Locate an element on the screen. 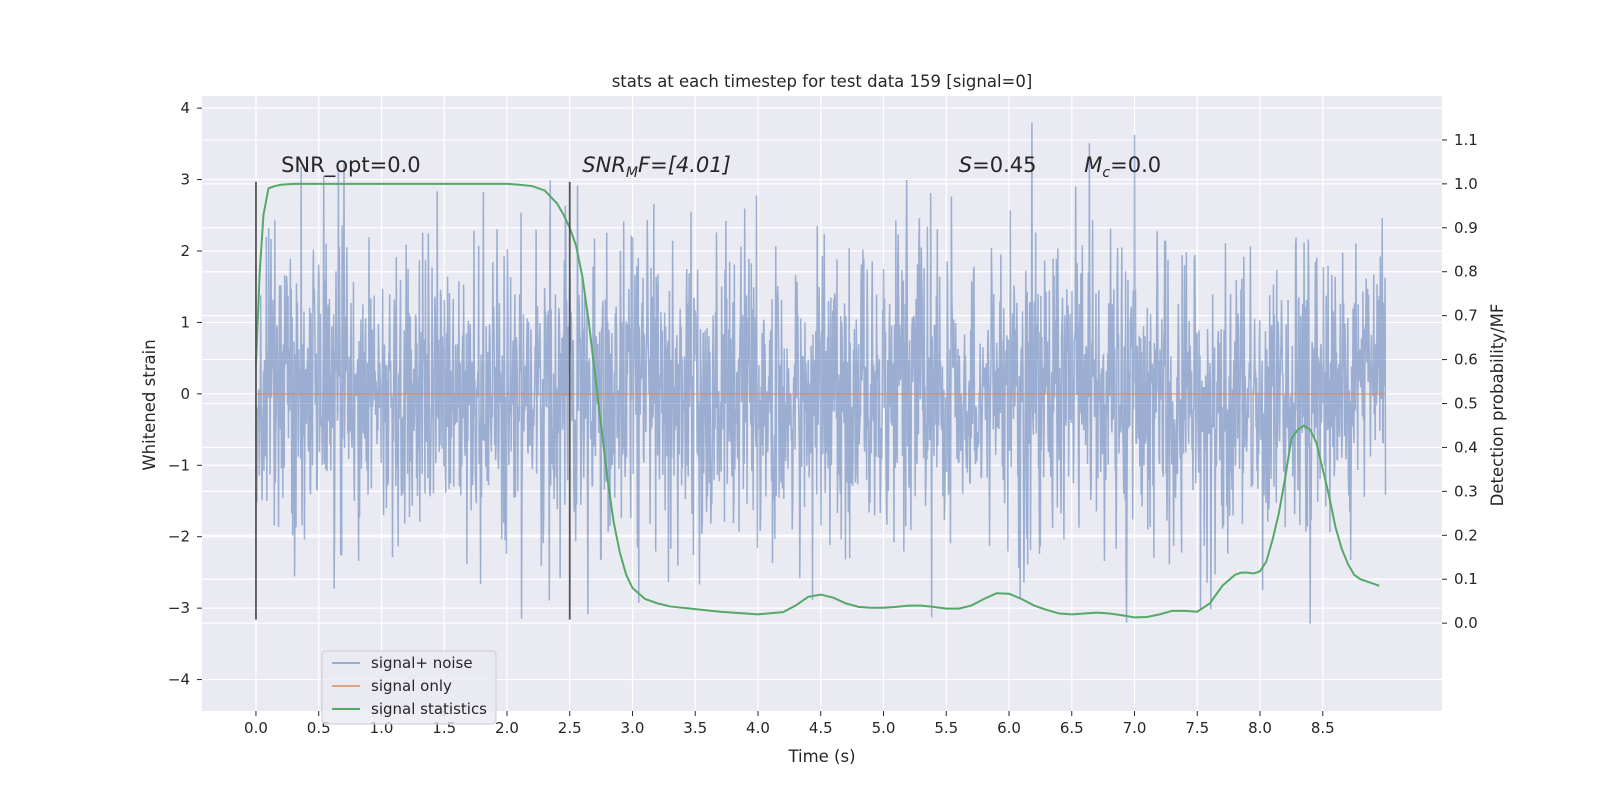 This screenshot has width=1600, height=800. right-y-tick-label: 0.2 is located at coordinates (1466, 535).